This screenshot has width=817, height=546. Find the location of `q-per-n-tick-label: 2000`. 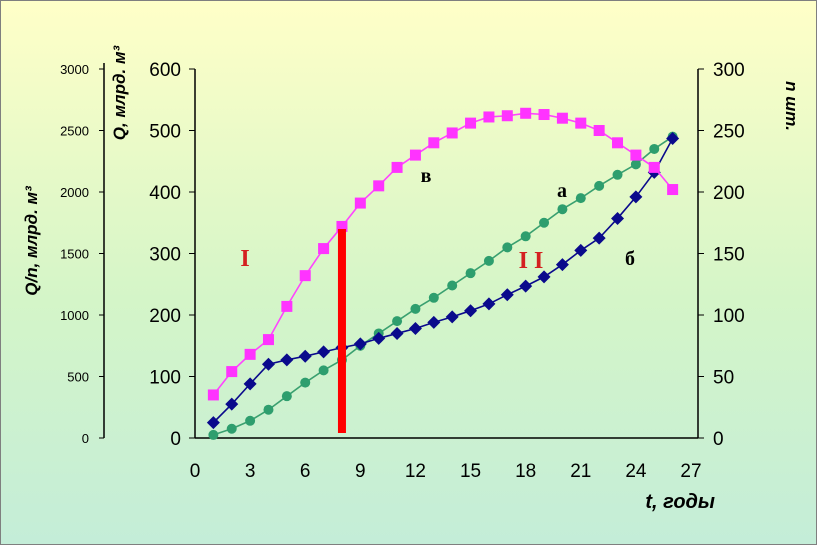

q-per-n-tick-label: 2000 is located at coordinates (74, 192).